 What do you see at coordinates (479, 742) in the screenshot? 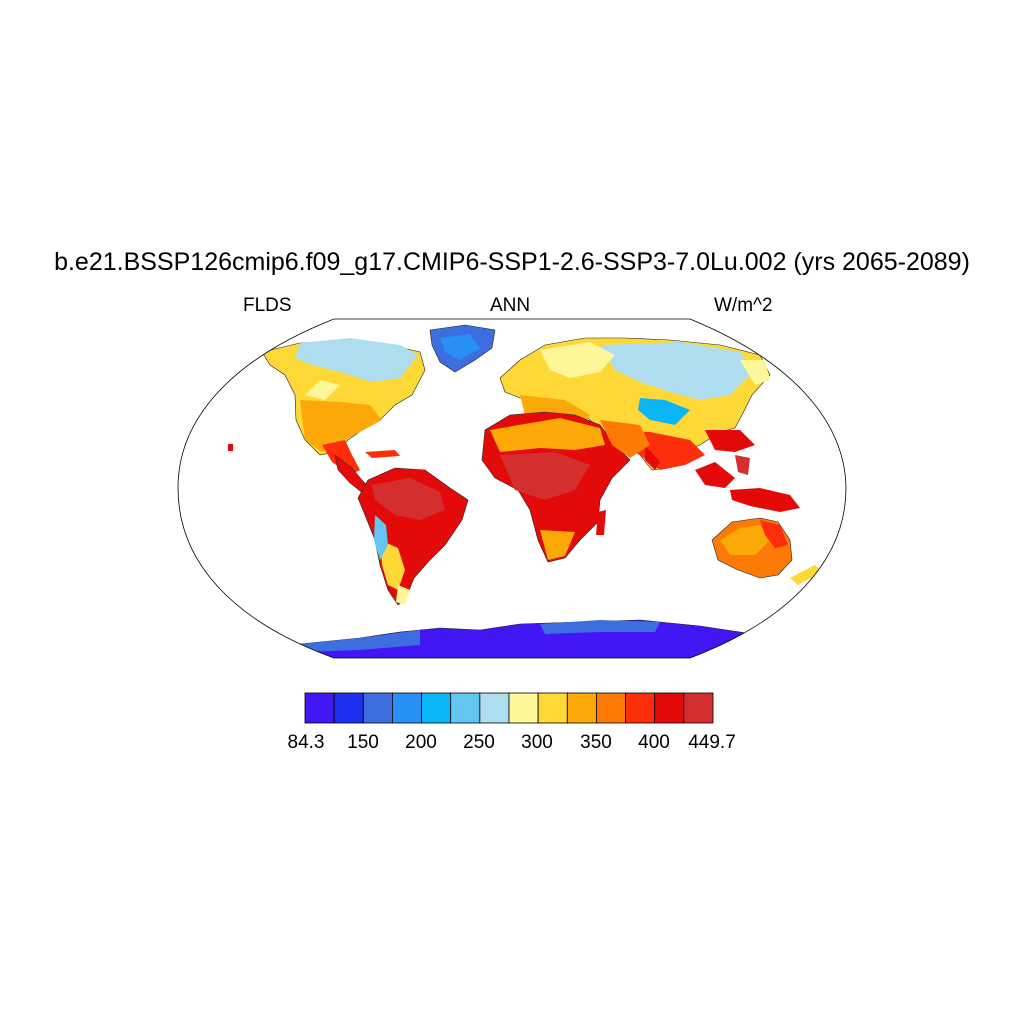
I see `colorbar-tick-label: 250` at bounding box center [479, 742].